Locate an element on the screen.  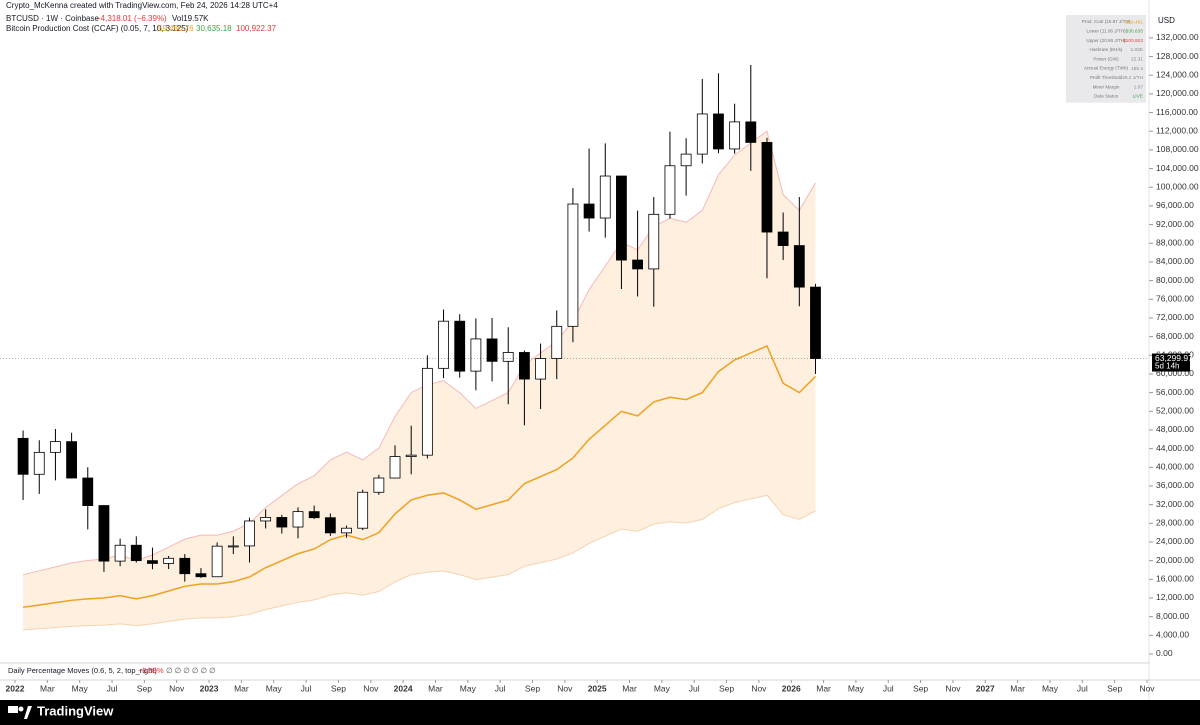
info-value: 195.4 is located at coordinates (1137, 69).